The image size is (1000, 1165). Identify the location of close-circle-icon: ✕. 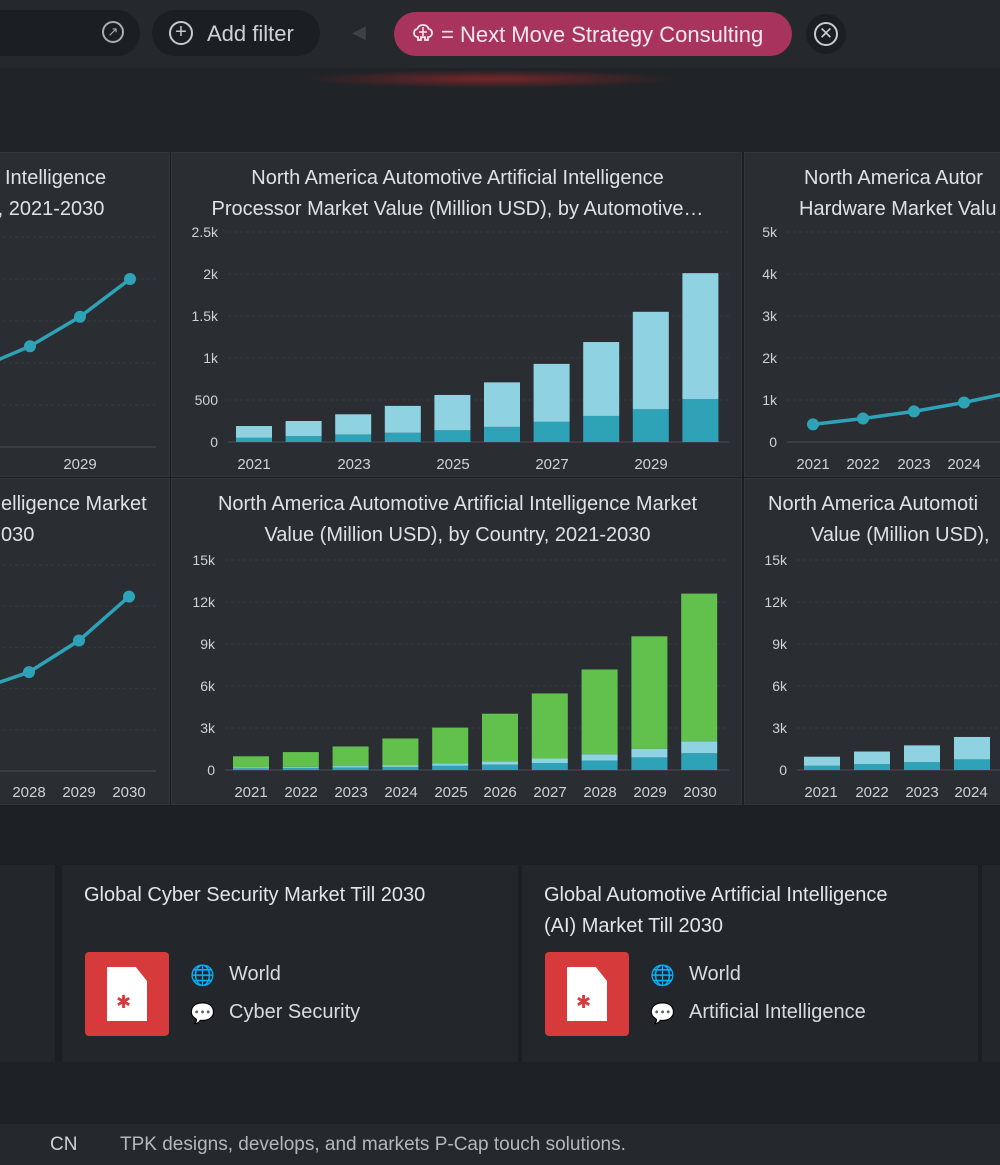
(826, 34).